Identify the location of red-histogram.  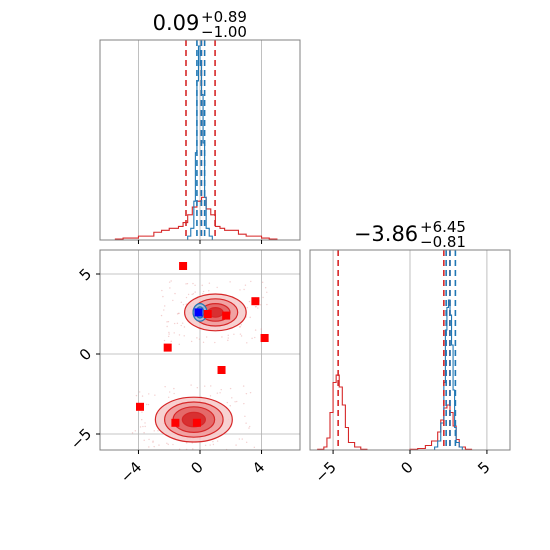
(395, 412).